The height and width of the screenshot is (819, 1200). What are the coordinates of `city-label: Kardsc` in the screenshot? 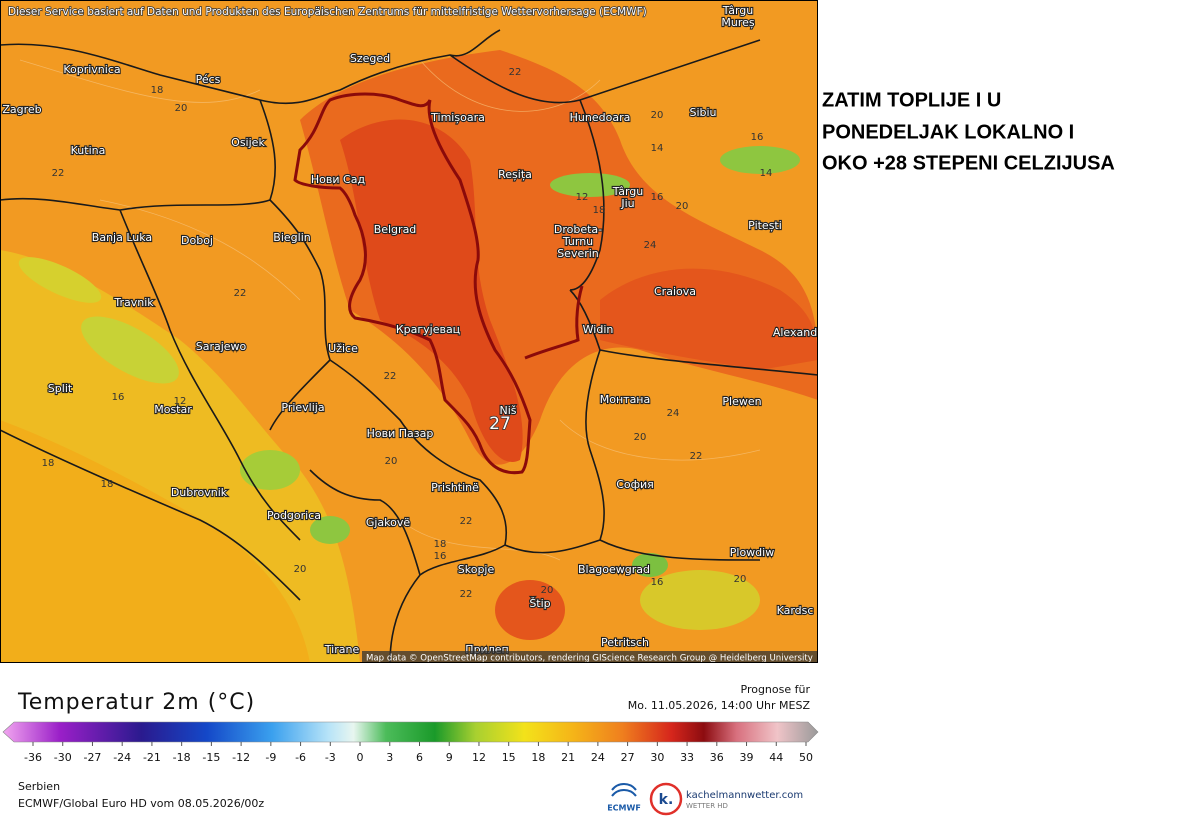 It's located at (795, 610).